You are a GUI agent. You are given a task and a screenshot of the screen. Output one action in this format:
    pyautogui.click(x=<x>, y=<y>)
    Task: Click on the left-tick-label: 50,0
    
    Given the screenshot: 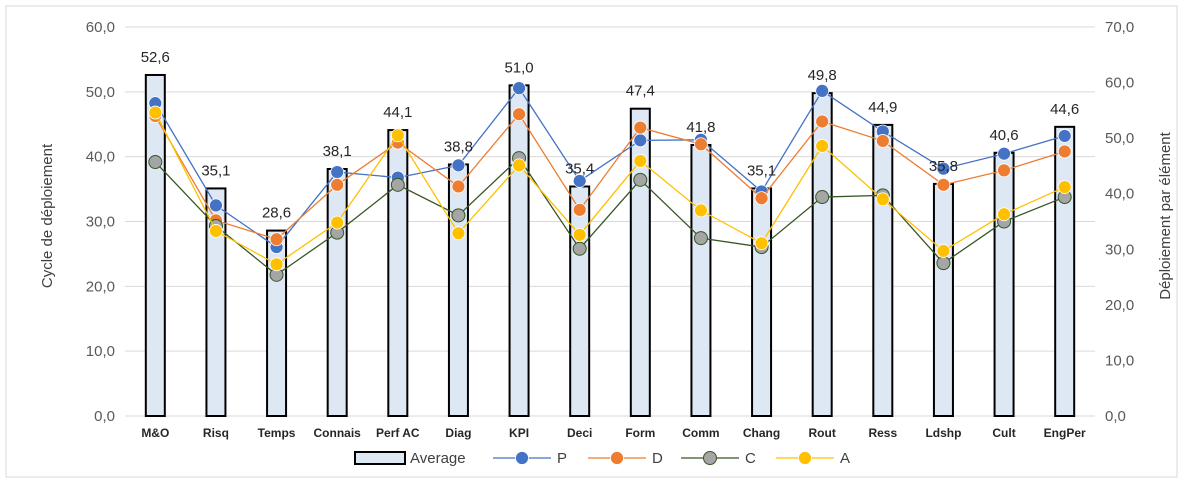 What is the action you would take?
    pyautogui.click(x=100, y=92)
    